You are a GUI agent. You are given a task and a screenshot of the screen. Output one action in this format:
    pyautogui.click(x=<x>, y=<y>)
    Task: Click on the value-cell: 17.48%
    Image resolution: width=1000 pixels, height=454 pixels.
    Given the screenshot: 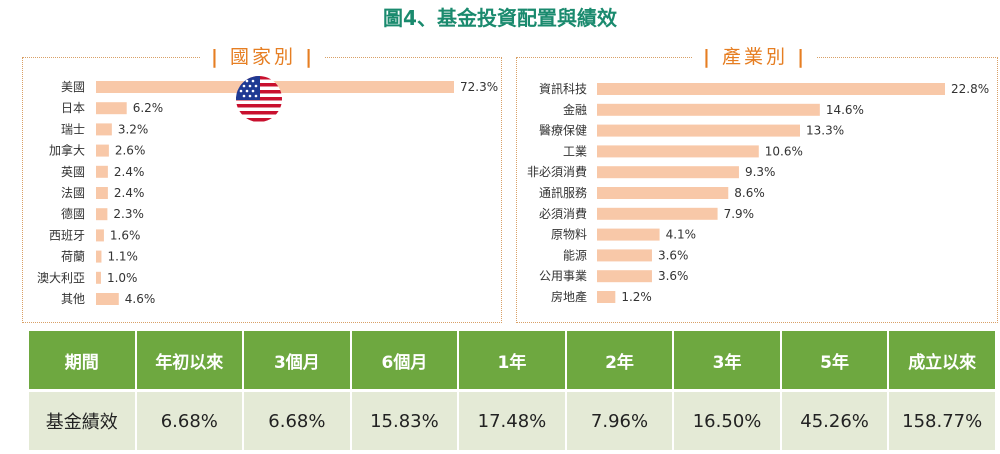 What is the action you would take?
    pyautogui.click(x=512, y=421)
    